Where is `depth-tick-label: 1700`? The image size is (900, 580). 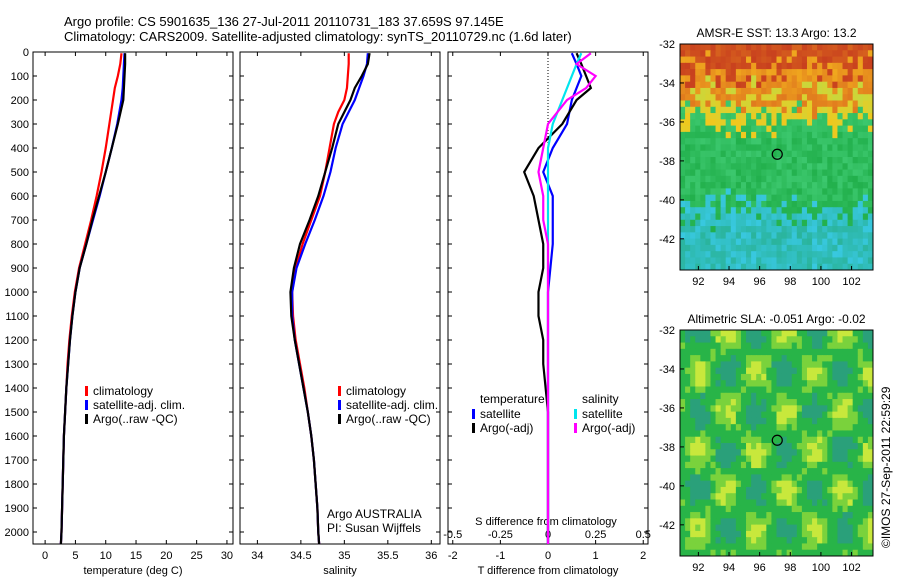 depth-tick-label: 1700 is located at coordinates (17, 461).